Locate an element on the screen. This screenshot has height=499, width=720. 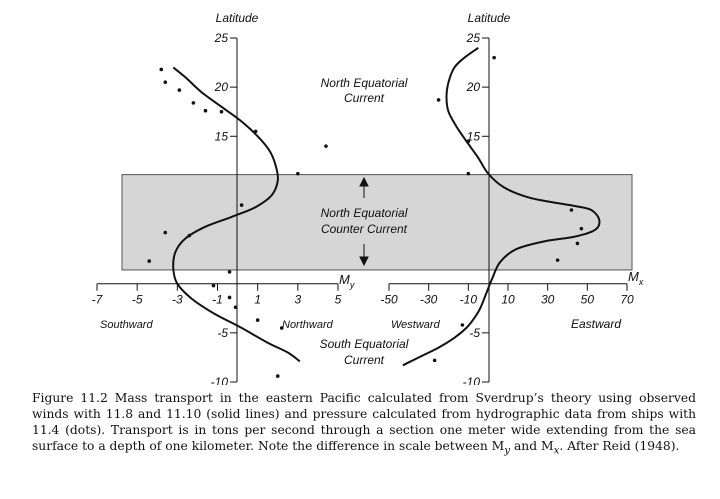
caption-end: . After Reid (1948). is located at coordinates (619, 446).